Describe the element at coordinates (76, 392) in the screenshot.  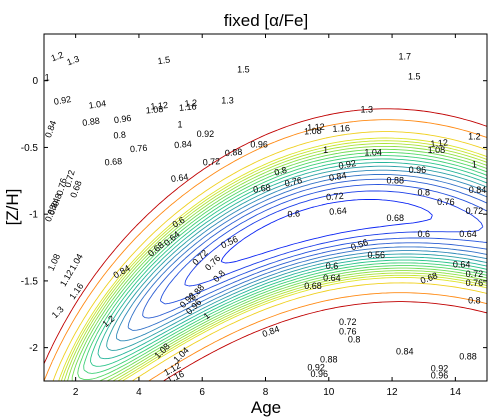
I see `x-tick-label: 2` at that location.